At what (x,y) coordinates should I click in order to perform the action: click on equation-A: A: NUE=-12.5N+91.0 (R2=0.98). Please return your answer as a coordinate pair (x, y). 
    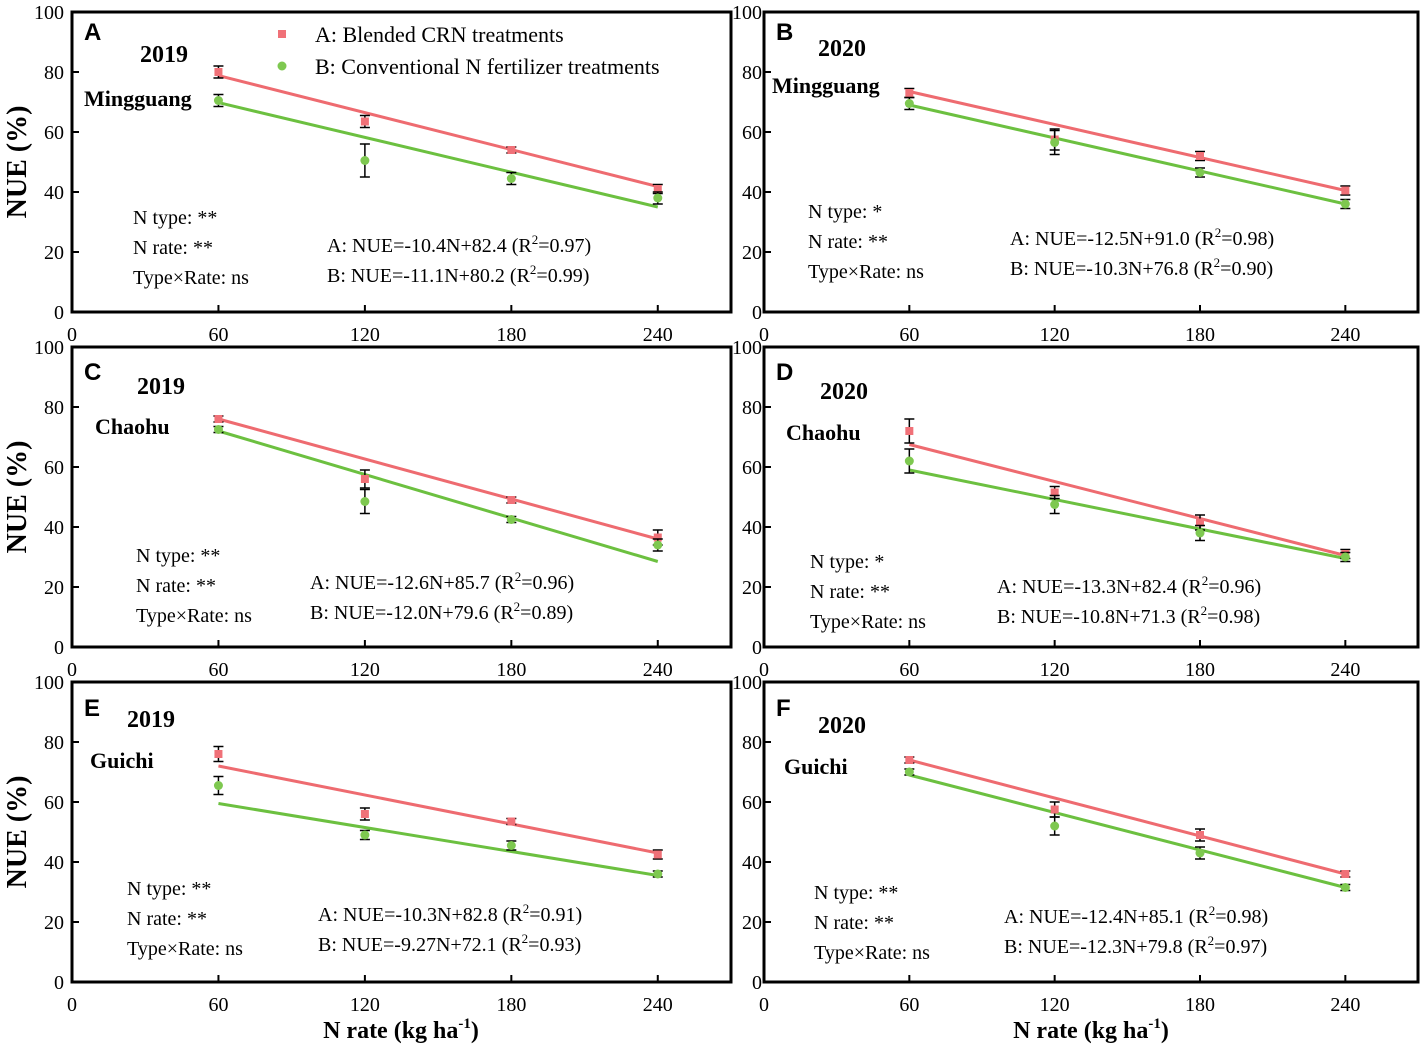
    Looking at the image, I should click on (1142, 237).